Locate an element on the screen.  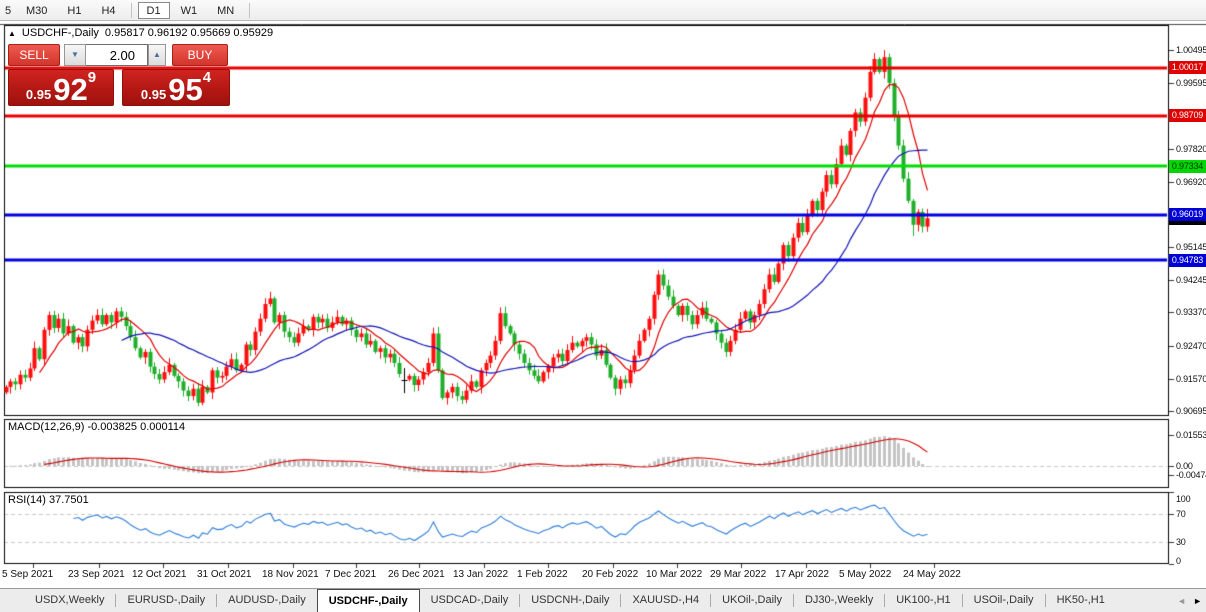
tab-scroll-right-icon: ► is located at coordinates (1197, 601).